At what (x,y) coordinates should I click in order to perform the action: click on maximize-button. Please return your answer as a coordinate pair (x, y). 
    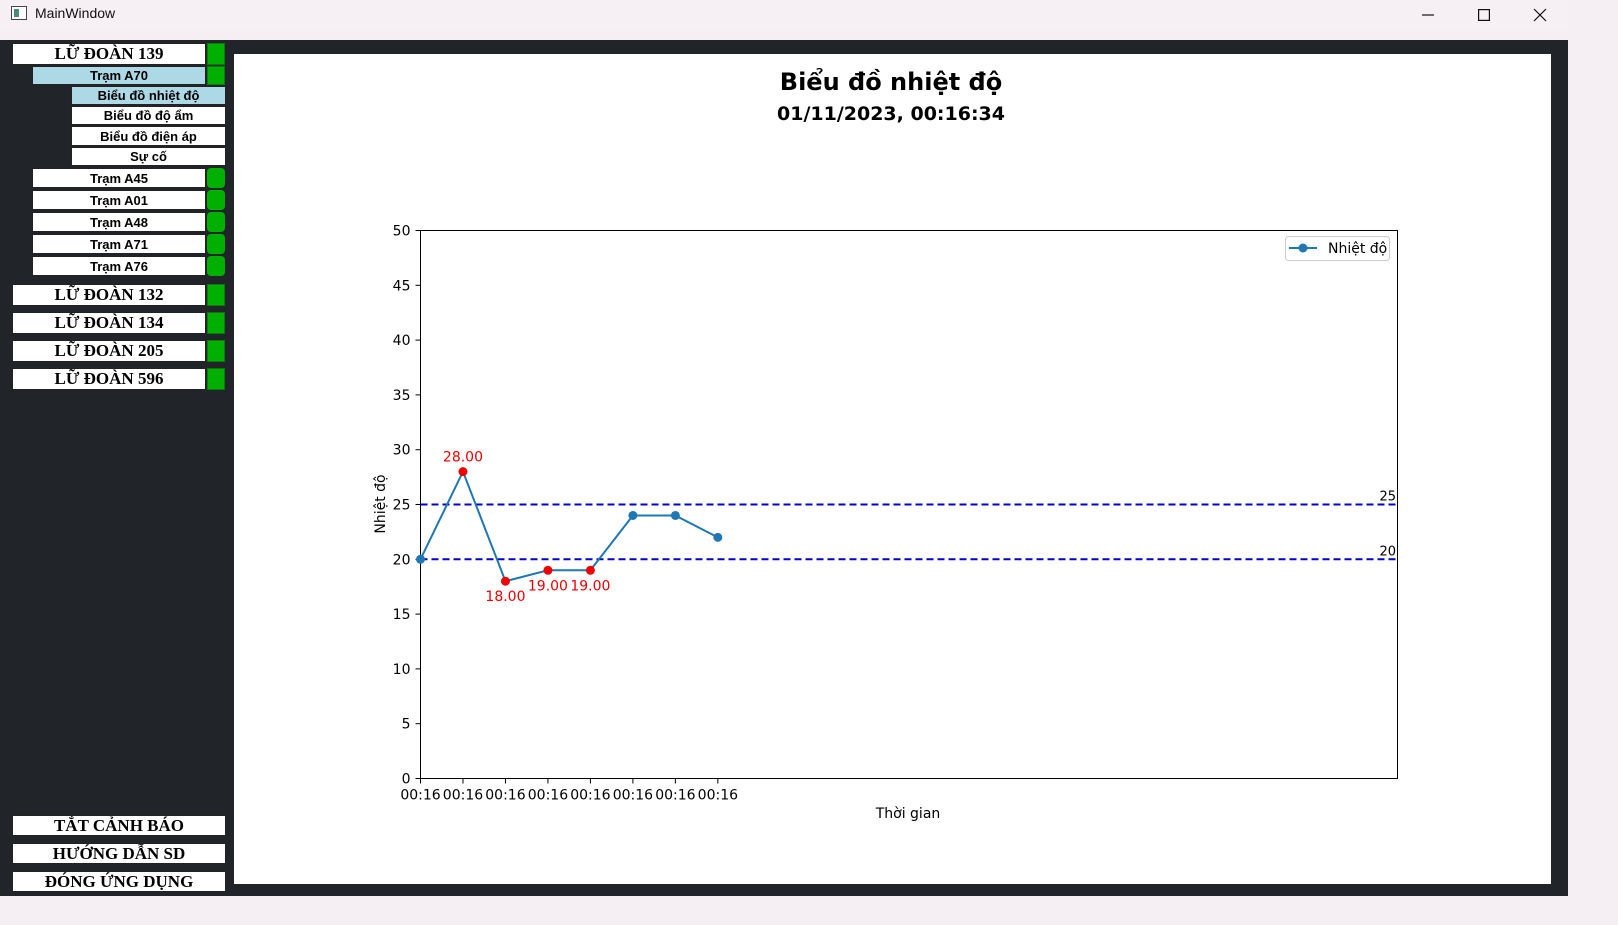
    Looking at the image, I should click on (1484, 15).